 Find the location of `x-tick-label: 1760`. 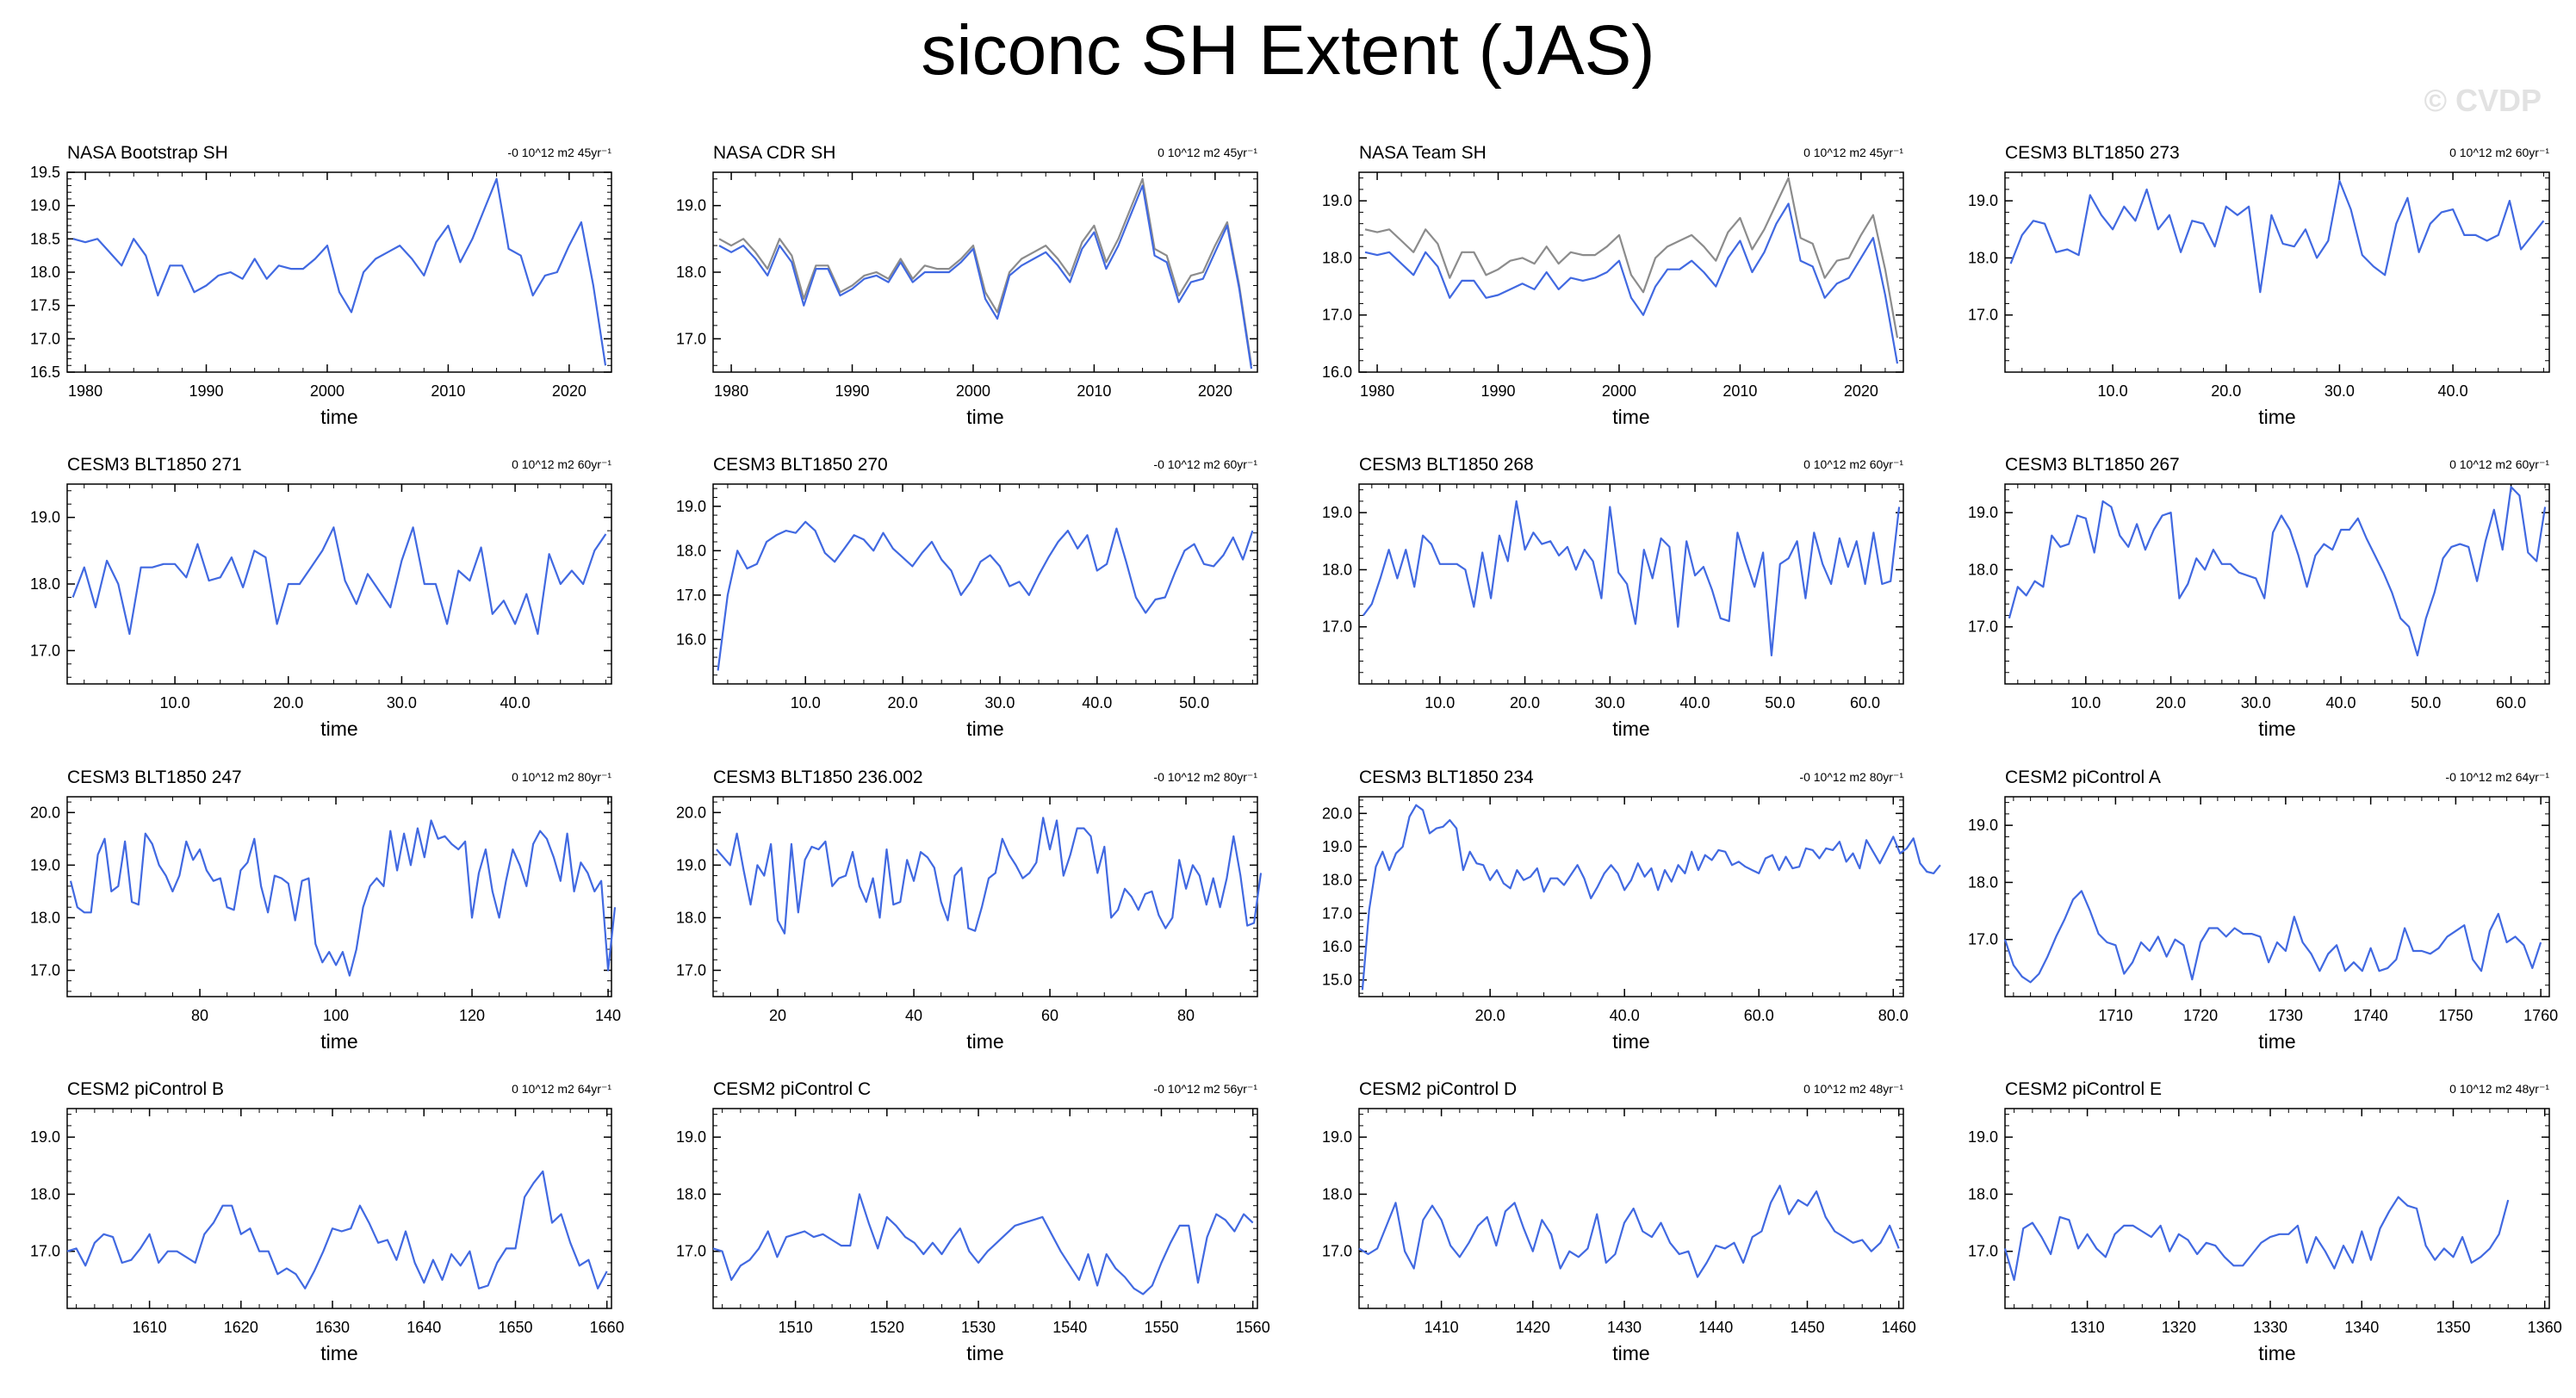

x-tick-label: 1760 is located at coordinates (2540, 1015).